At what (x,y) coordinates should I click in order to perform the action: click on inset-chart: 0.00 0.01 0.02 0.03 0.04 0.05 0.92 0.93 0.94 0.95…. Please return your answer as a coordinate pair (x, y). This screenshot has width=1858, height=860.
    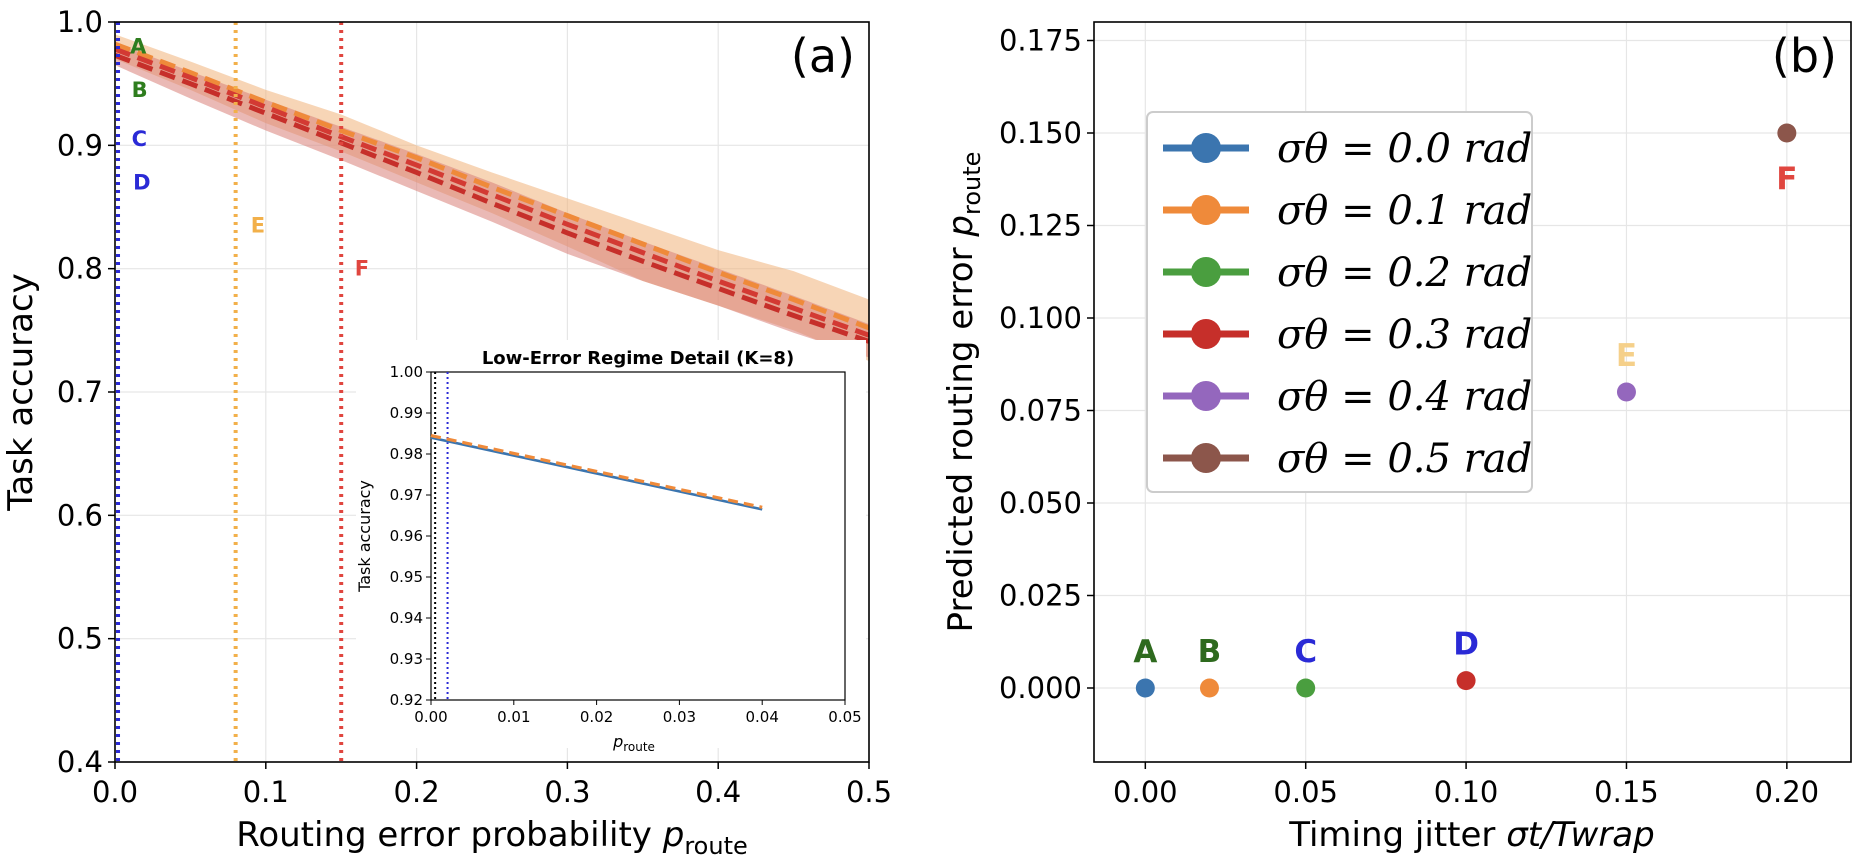
    Looking at the image, I should click on (610, 547).